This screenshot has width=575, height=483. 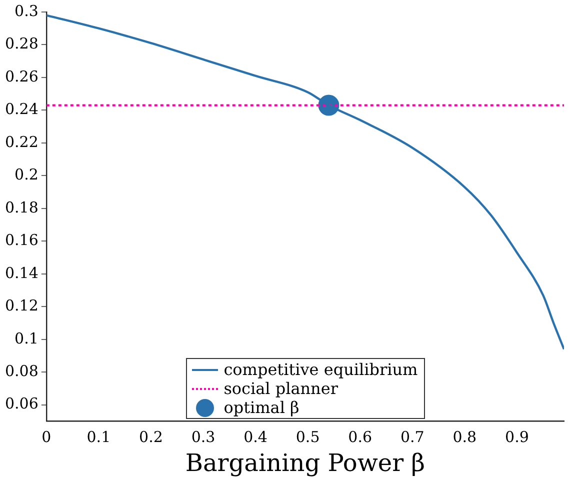 I want to click on x-tick-label: 0.8, so click(x=464, y=437).